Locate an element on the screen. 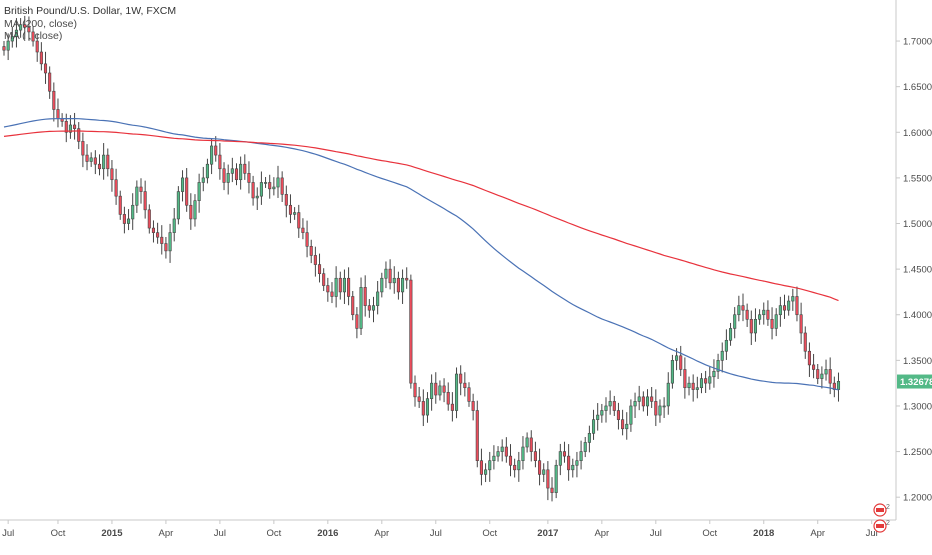 The image size is (932, 555). time-tick-label: 2016 is located at coordinates (327, 533).